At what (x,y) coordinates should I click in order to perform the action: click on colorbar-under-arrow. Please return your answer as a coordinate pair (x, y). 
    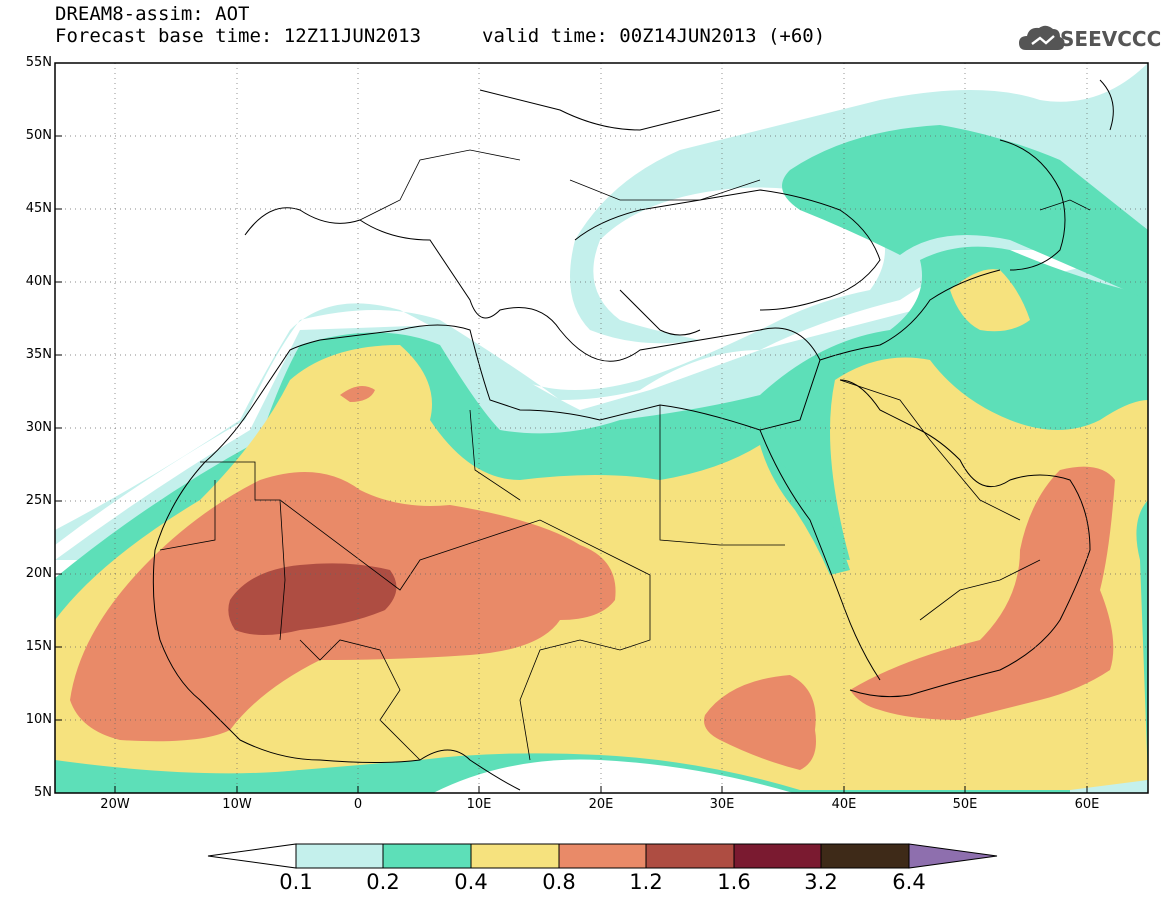
    Looking at the image, I should click on (252, 856).